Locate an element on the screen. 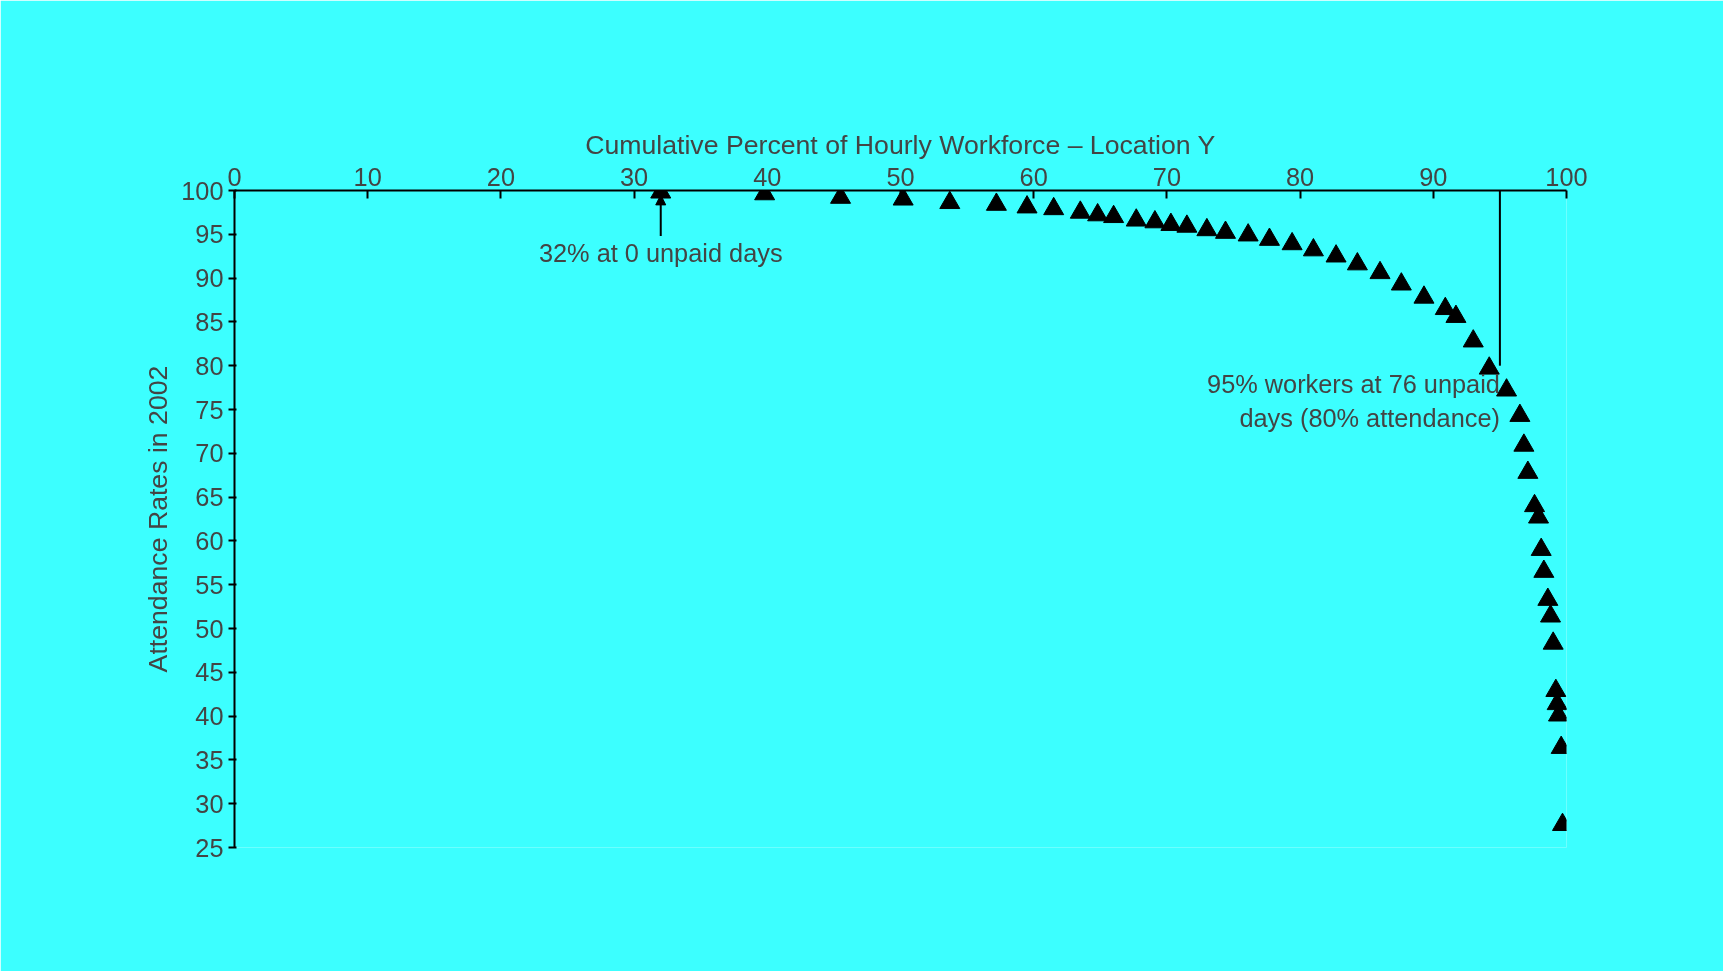  y-tick-label: 85 is located at coordinates (209, 321).